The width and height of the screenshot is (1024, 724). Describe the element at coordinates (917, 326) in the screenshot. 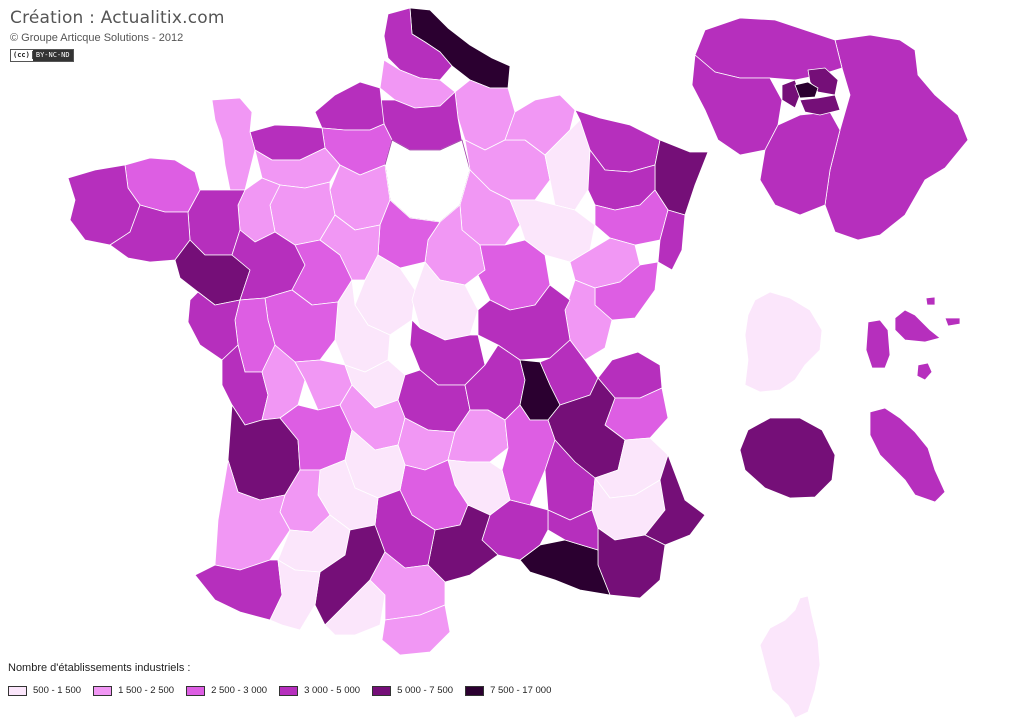

I see `guadeloupe-grande-terre` at that location.